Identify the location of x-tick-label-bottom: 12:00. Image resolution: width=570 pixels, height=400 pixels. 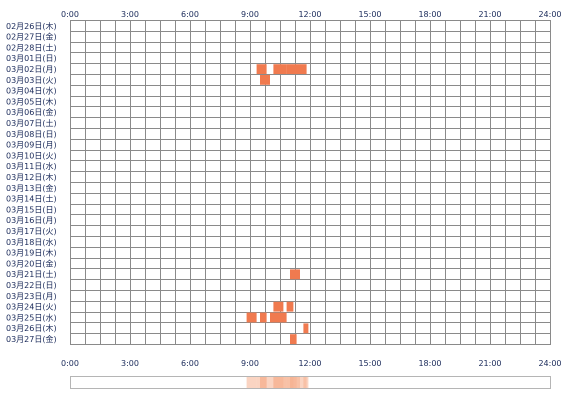
(309, 363).